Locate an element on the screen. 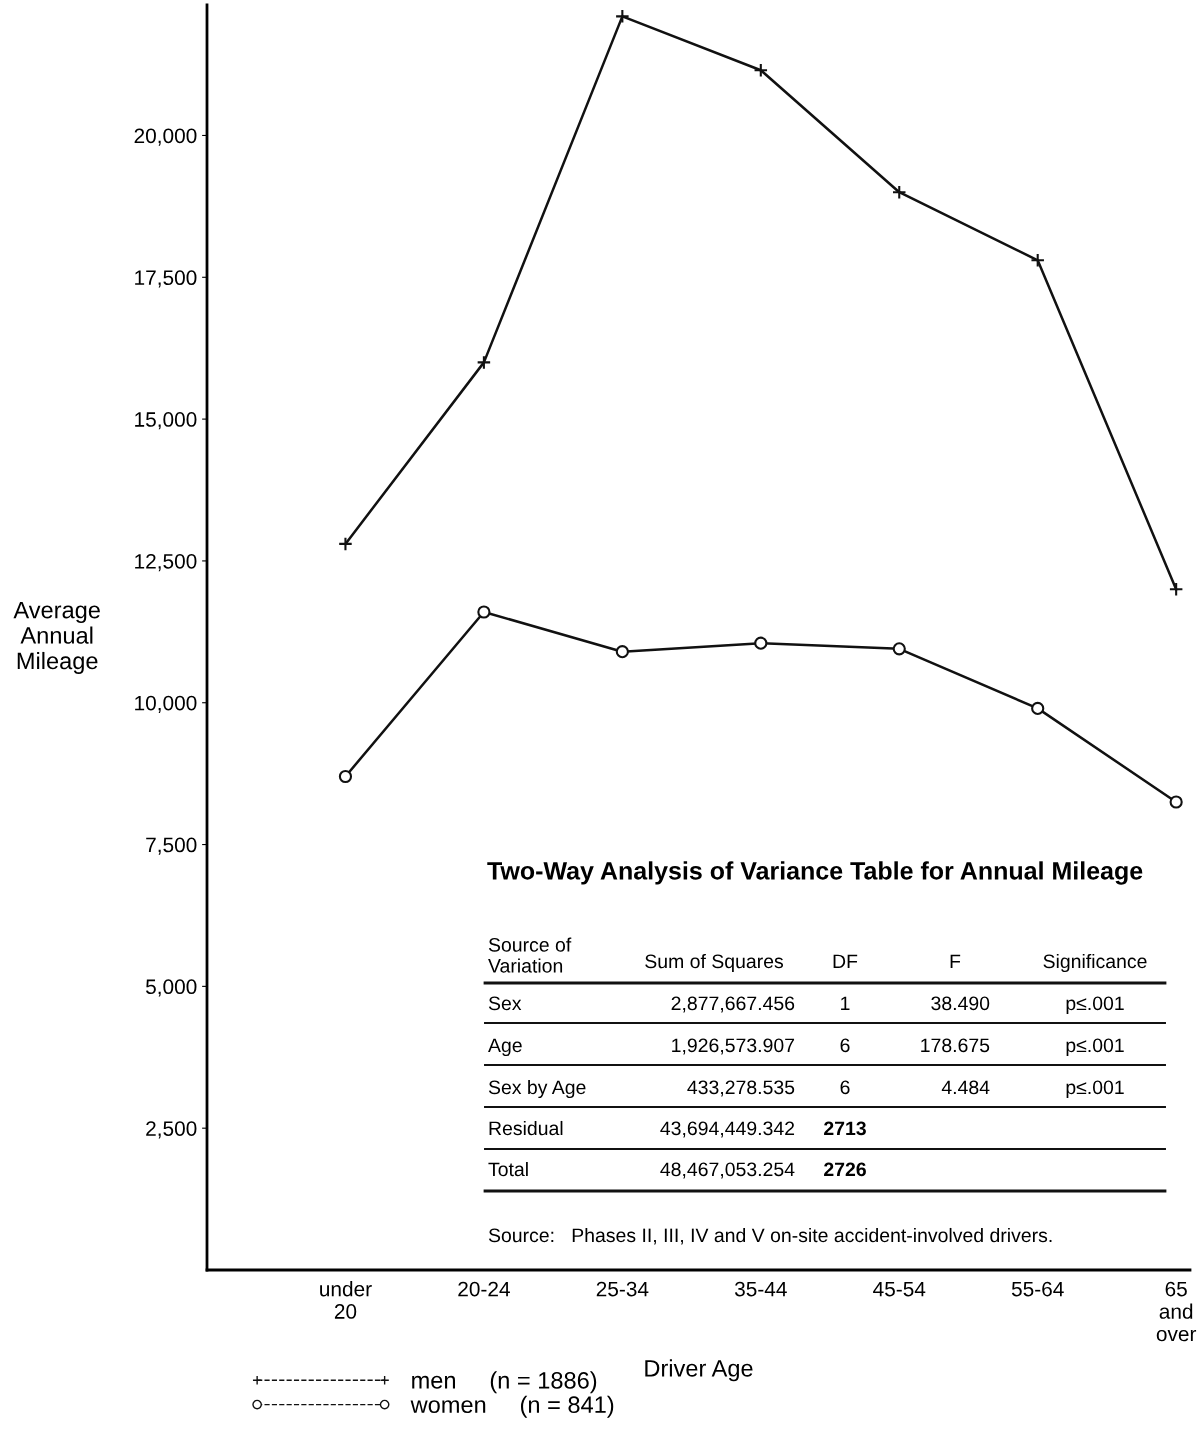 The width and height of the screenshot is (1201, 1439). x-tick-label: under 20 is located at coordinates (346, 1300).